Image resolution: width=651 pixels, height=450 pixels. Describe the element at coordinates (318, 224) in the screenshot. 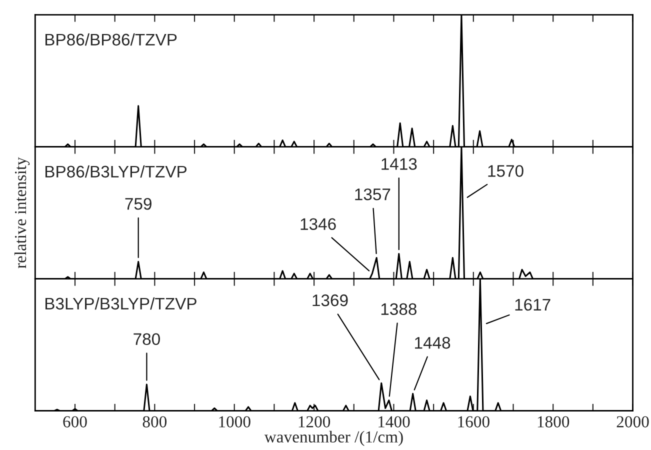

I see `annotation: 1346` at that location.